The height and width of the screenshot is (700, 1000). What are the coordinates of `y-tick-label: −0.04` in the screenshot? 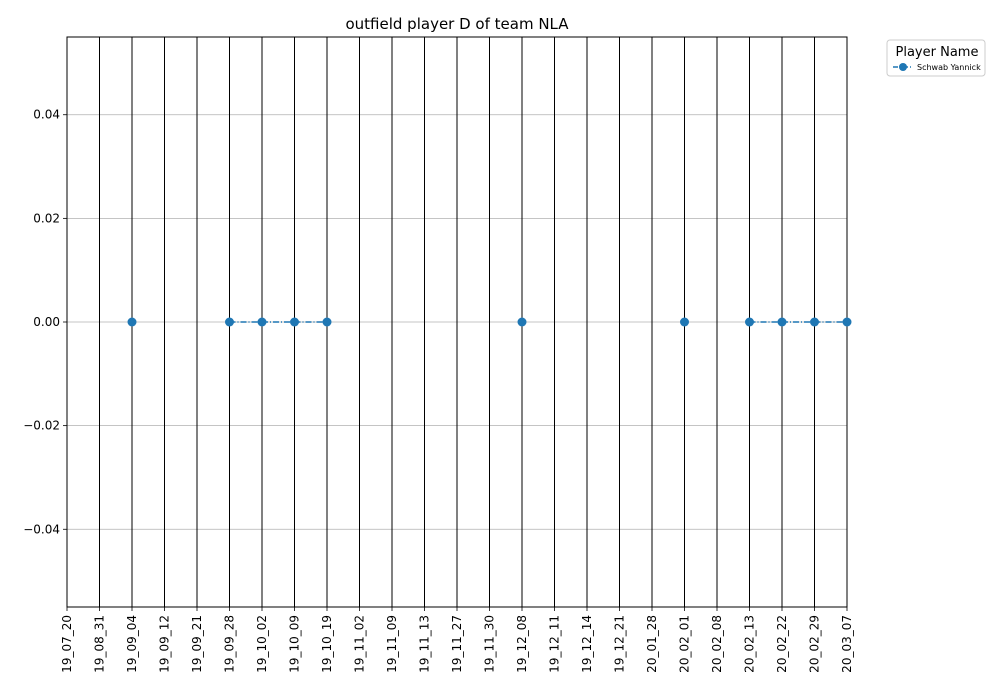 It's located at (41, 529).